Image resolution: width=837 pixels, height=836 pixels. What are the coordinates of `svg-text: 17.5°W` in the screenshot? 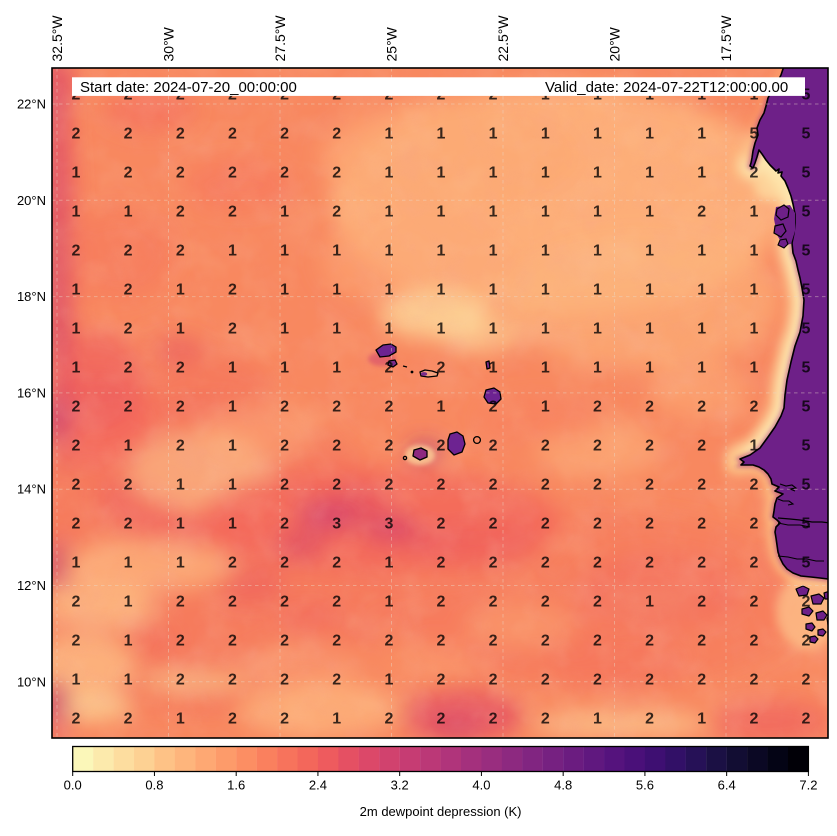 It's located at (726, 38).